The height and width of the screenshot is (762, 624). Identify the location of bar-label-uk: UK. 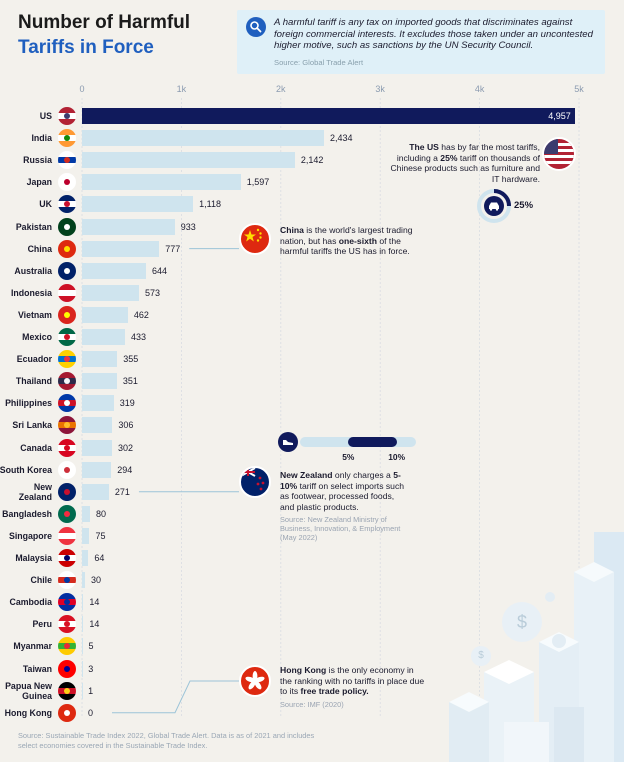
(26, 204).